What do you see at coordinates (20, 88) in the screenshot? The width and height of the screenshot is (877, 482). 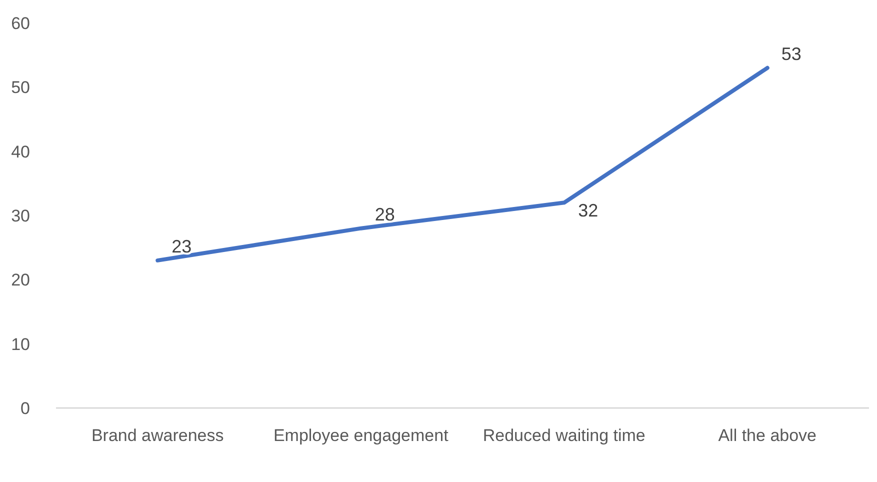 I see `y-tick-label: 50` at bounding box center [20, 88].